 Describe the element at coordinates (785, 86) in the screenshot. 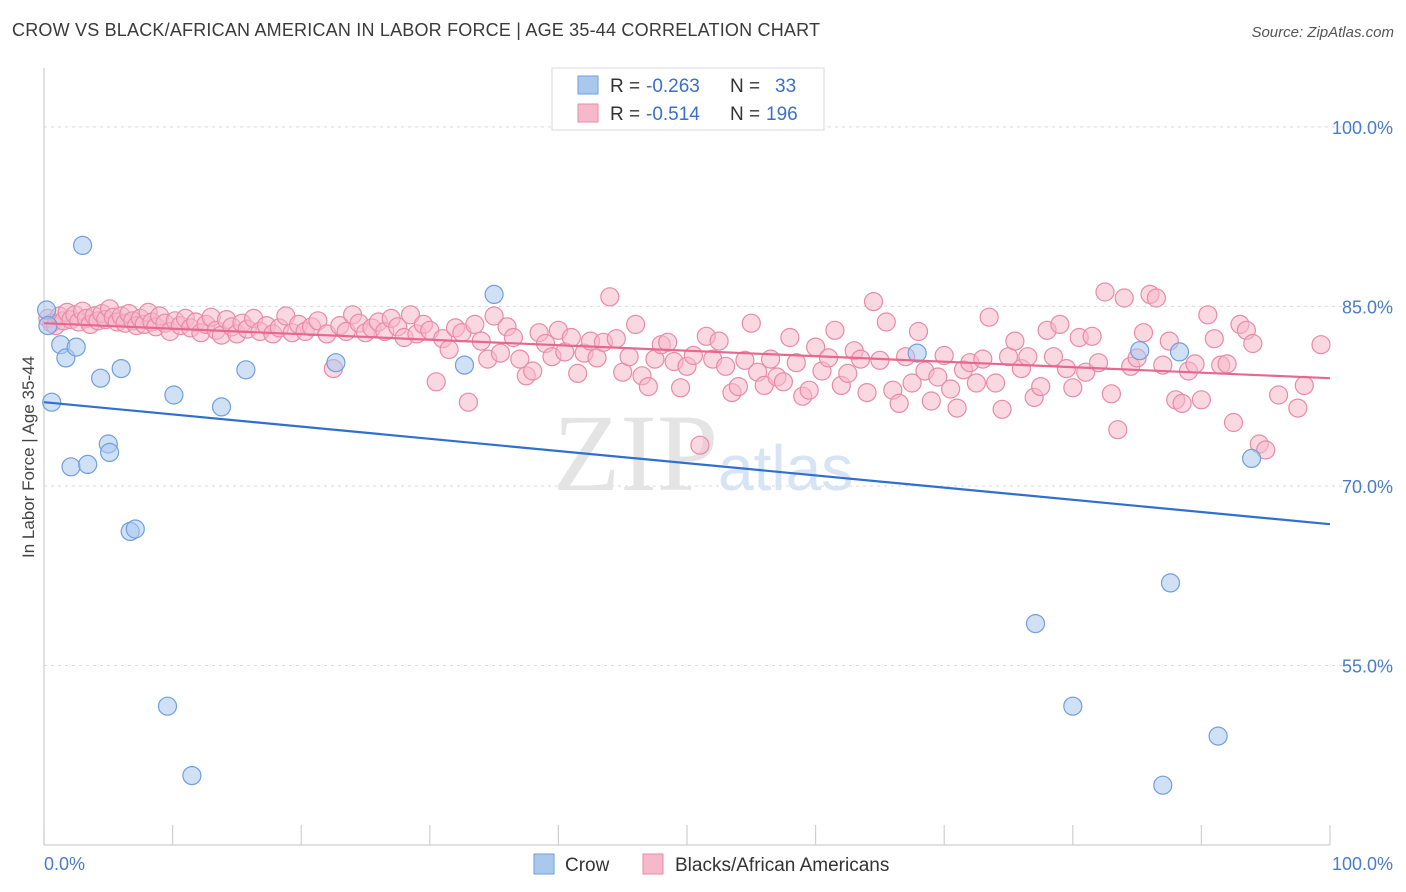

I see `legend-n-value-crow: 33` at that location.